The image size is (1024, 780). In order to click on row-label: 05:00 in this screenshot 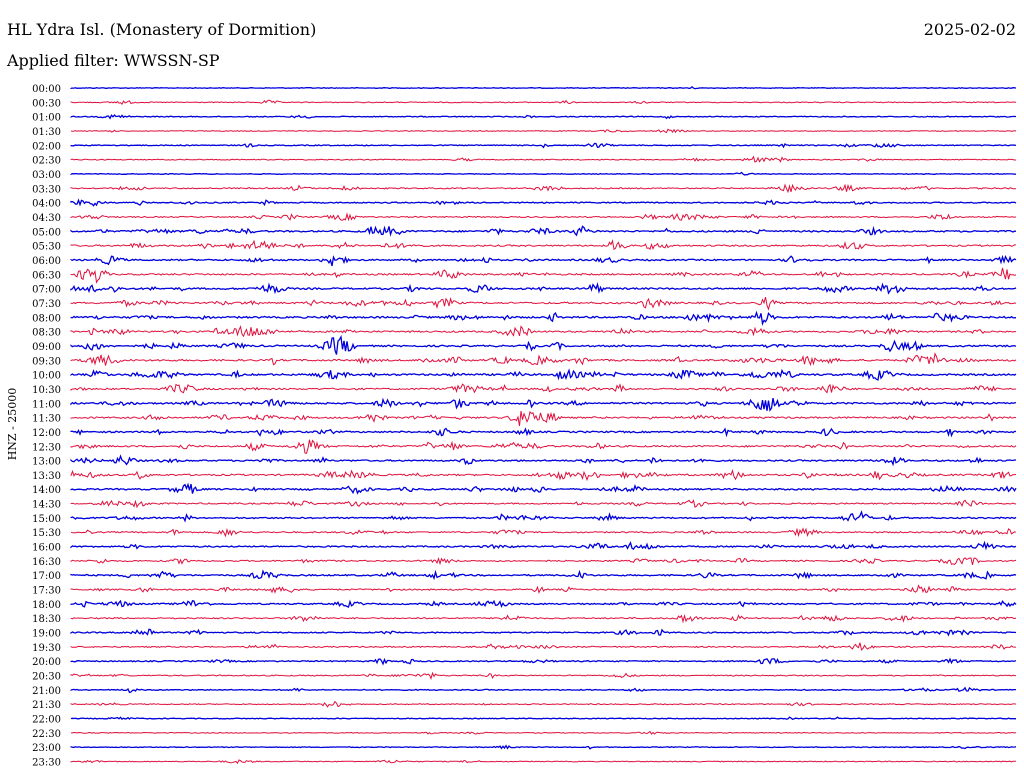, I will do `click(46, 232)`.